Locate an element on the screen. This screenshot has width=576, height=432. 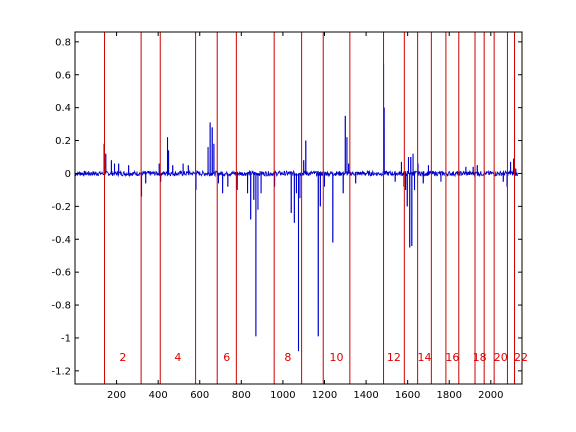
region-label: 2 is located at coordinates (122, 357).